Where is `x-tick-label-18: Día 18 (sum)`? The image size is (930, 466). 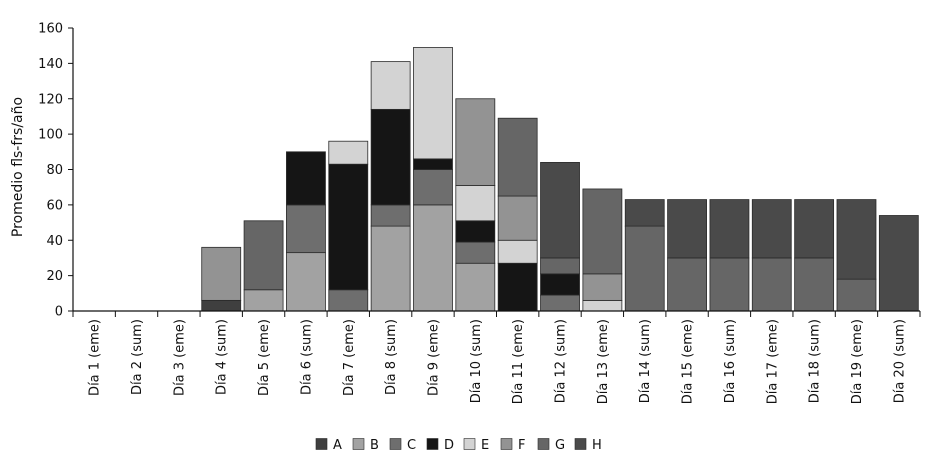
x-tick-label-18: Día 18 (sum) is located at coordinates (815, 361).